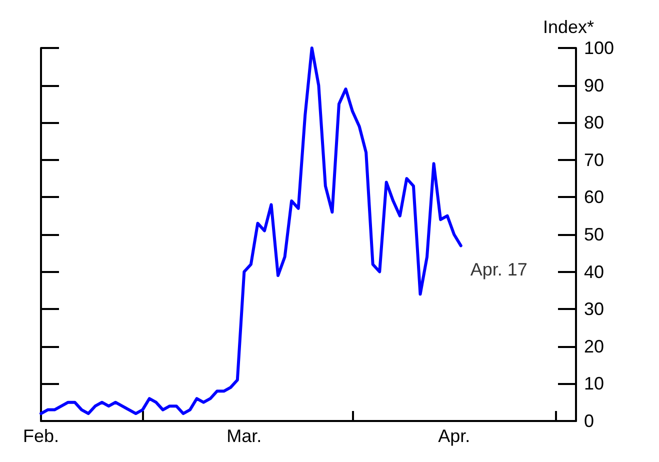  I want to click on y-tick-label: 100, so click(599, 48).